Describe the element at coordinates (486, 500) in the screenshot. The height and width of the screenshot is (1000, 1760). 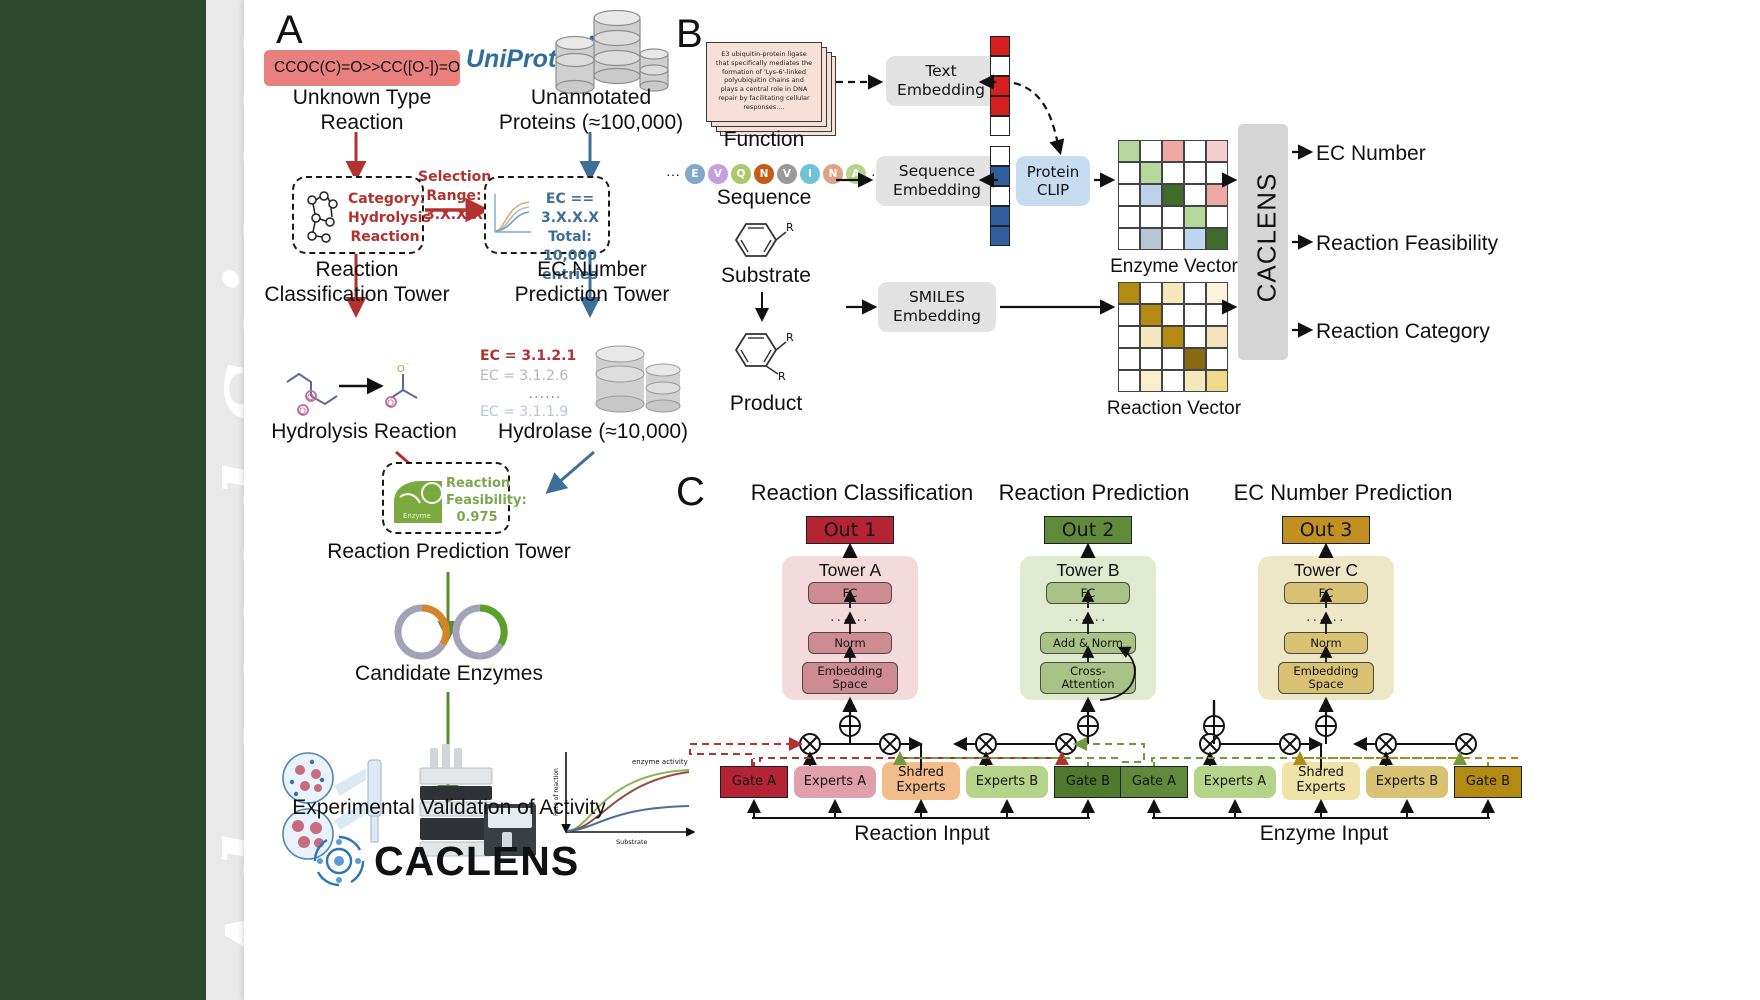
I see `feasibility-text: Reaction Feasibility: 0.975` at that location.